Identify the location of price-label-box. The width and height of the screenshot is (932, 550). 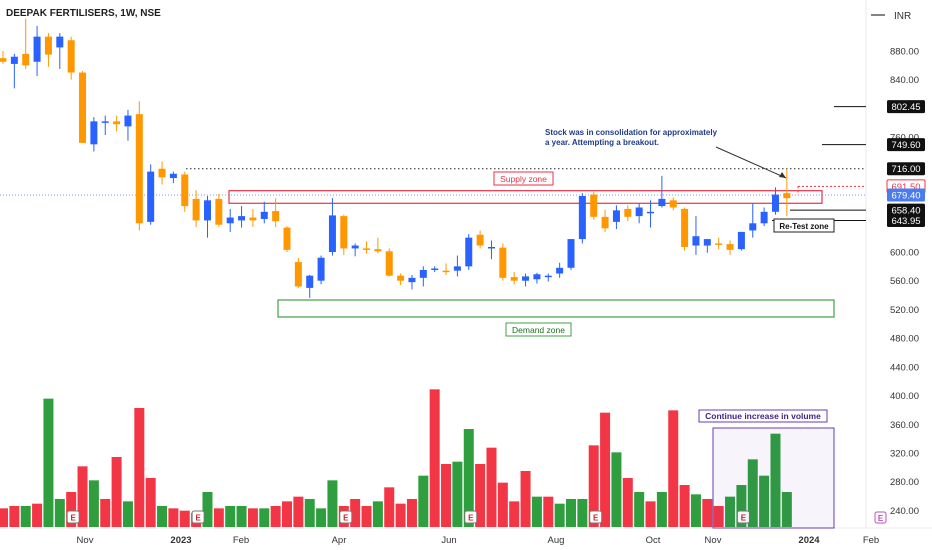
(906, 145).